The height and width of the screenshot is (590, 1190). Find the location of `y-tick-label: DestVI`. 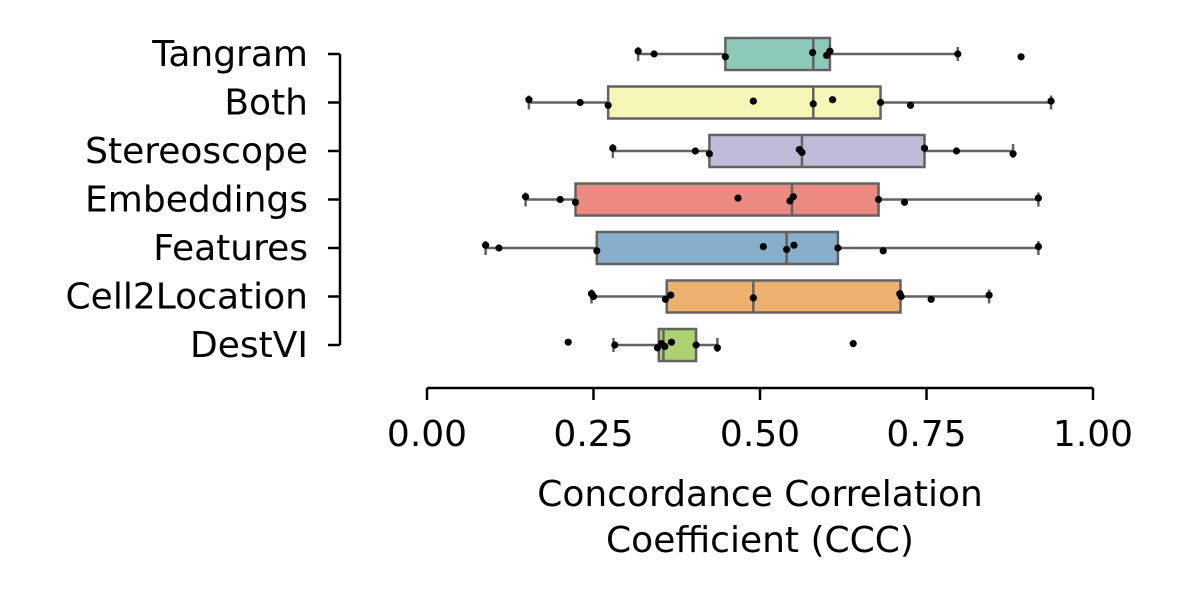

y-tick-label: DestVI is located at coordinates (249, 345).